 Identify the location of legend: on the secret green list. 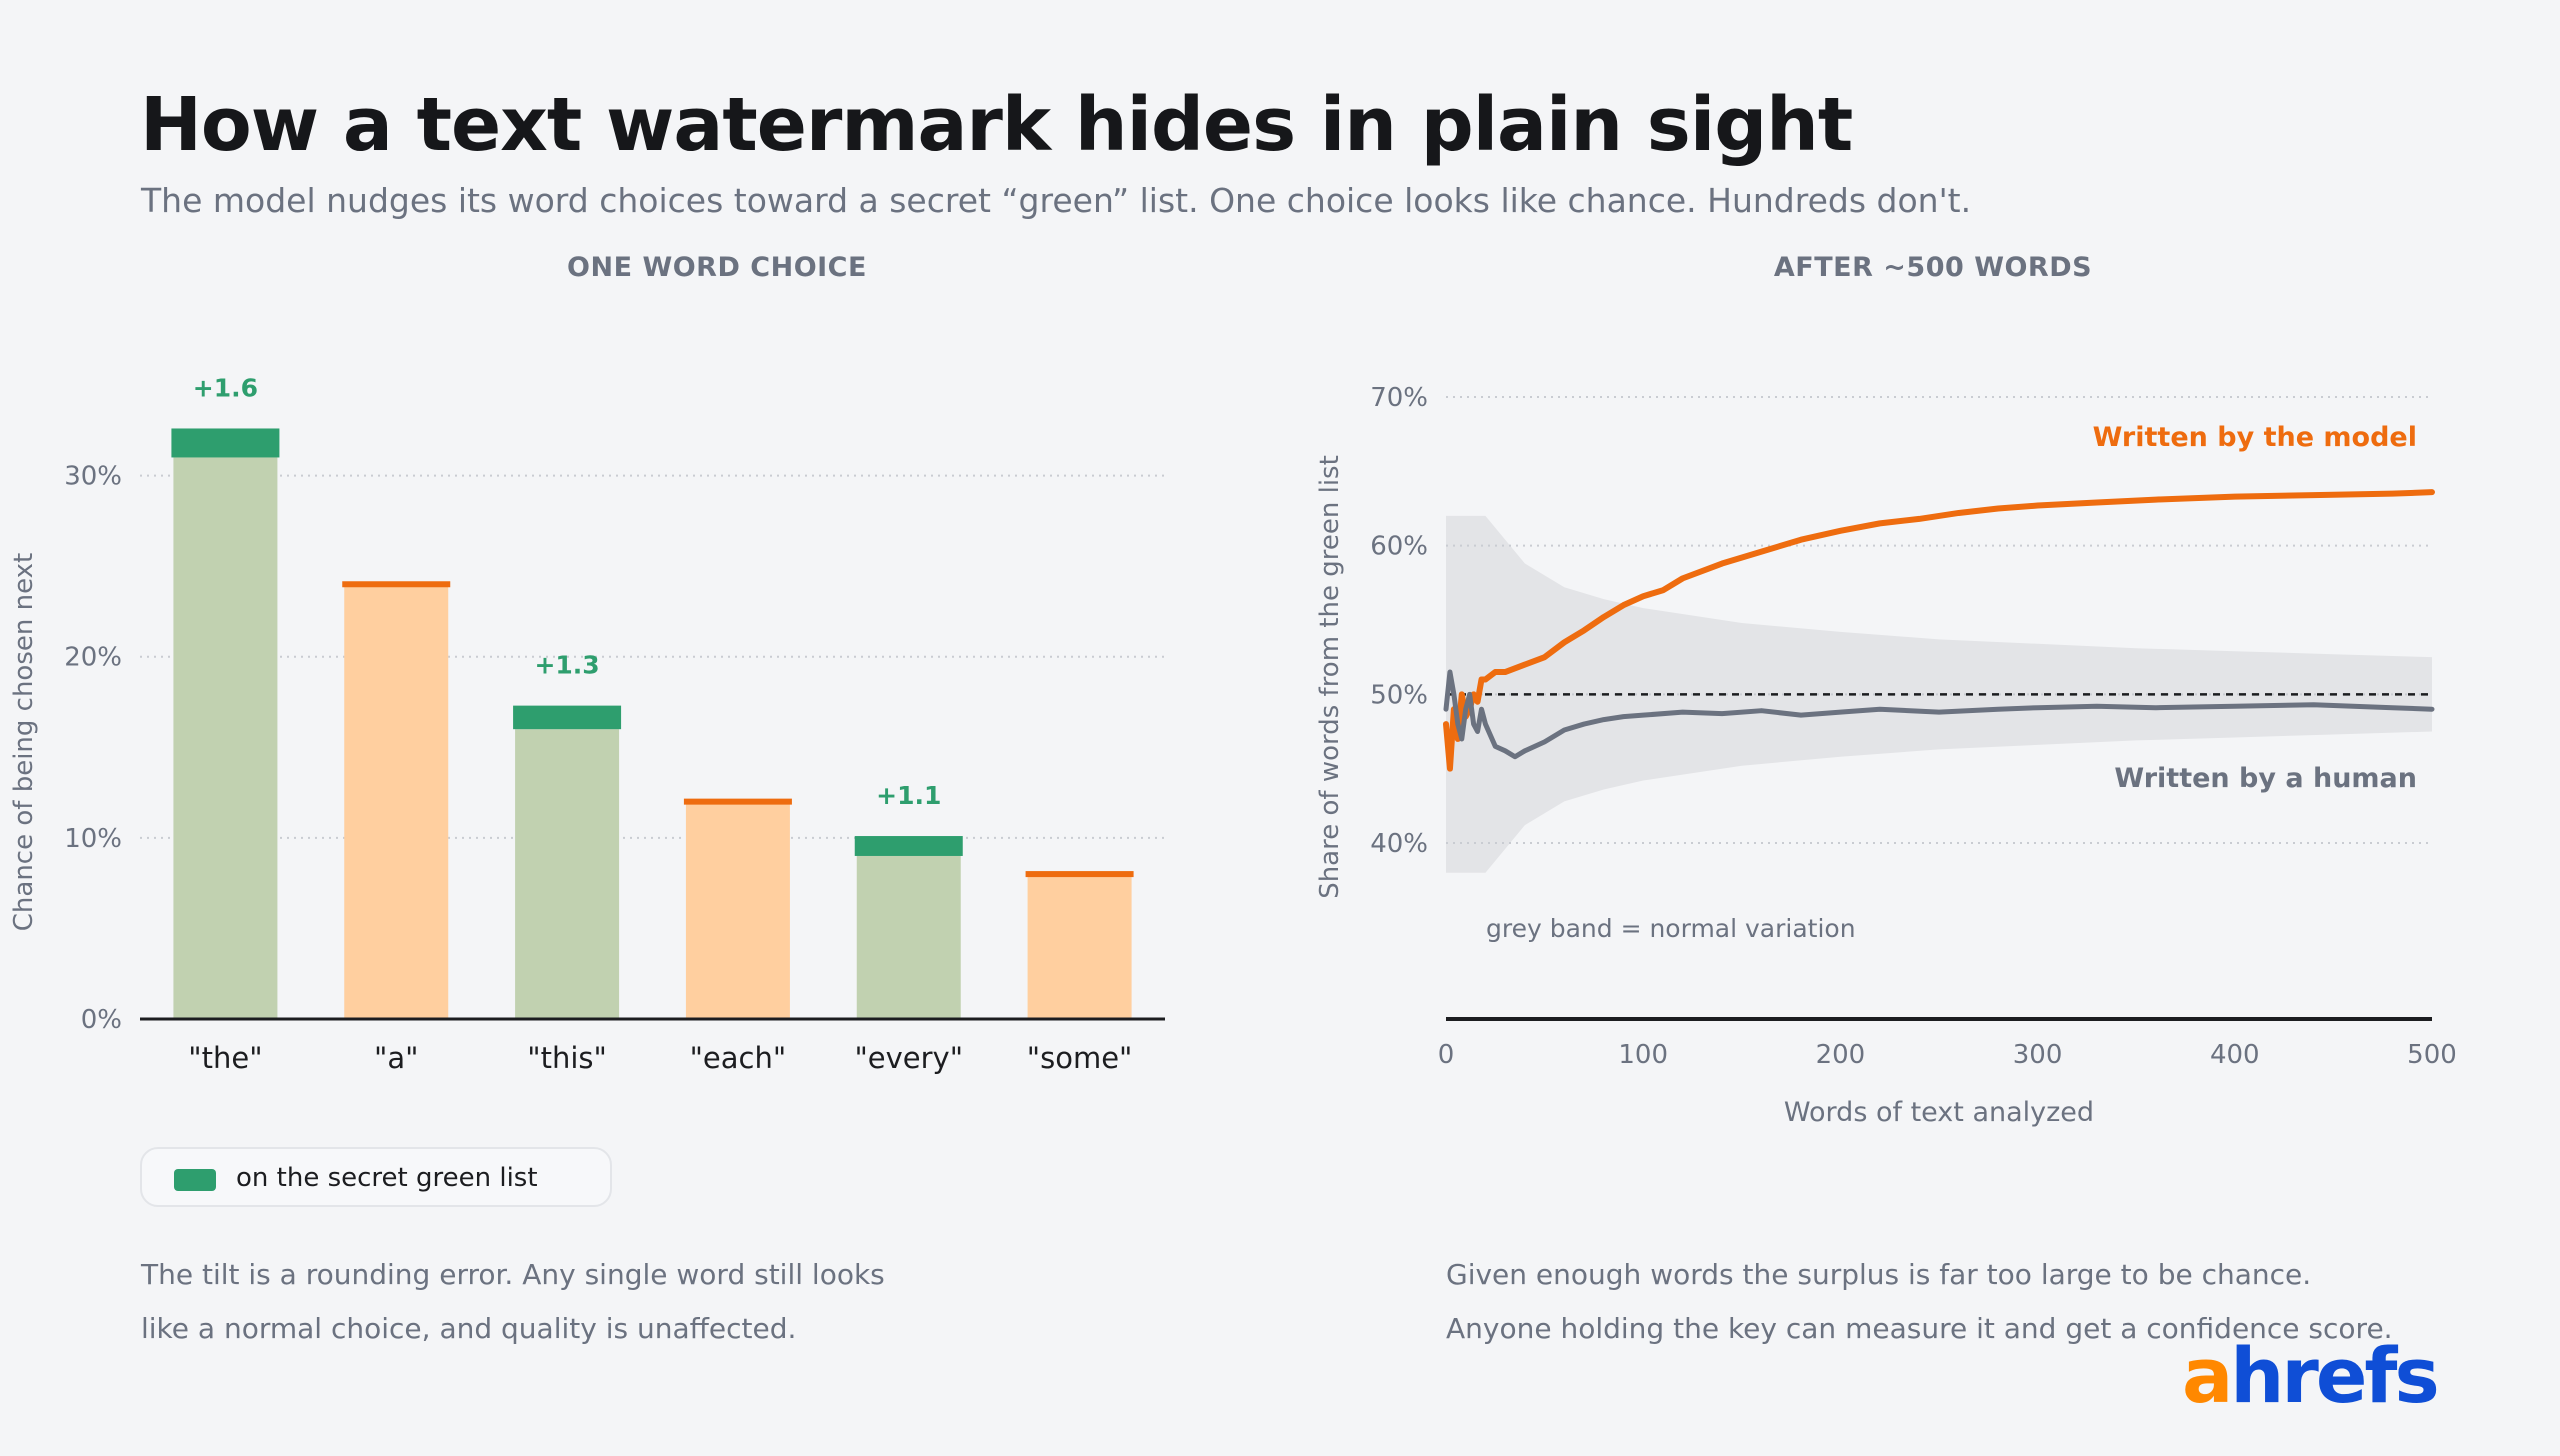
(376, 1177).